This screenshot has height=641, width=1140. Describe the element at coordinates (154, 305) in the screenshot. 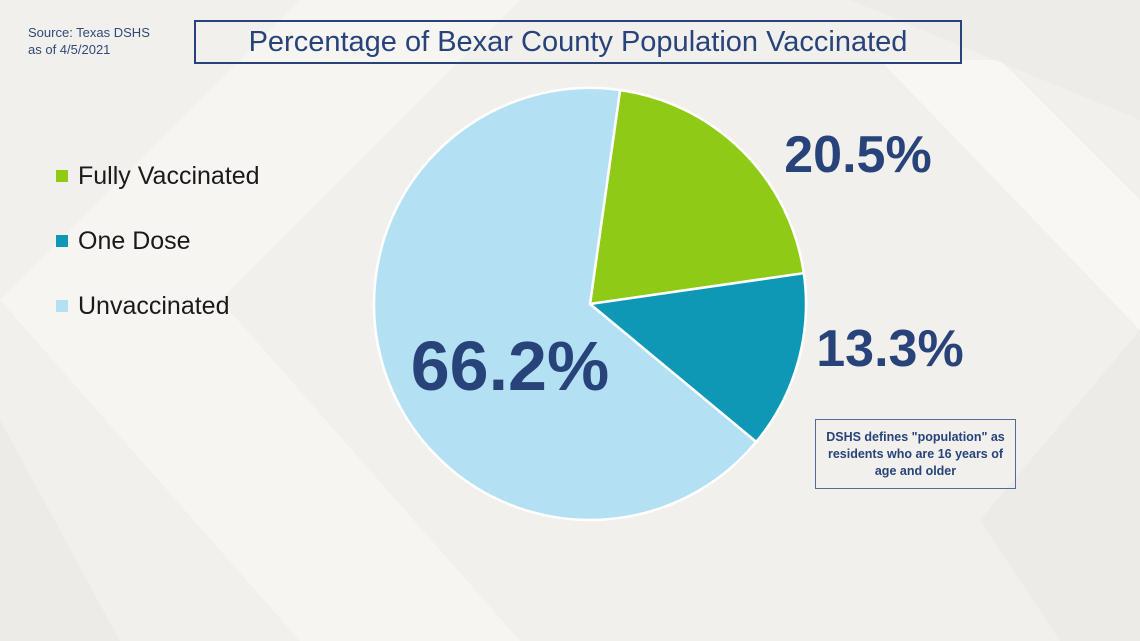

I see `legend-label: Unvaccinated` at that location.